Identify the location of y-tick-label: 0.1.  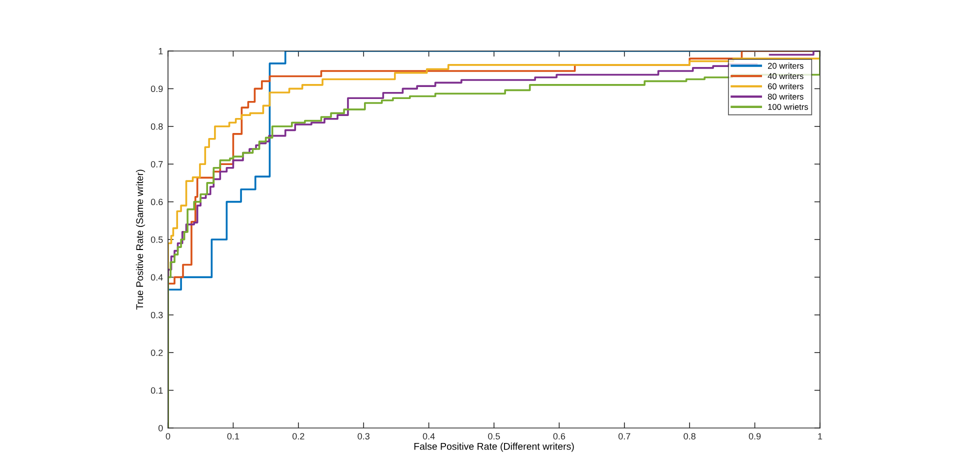
(156, 390).